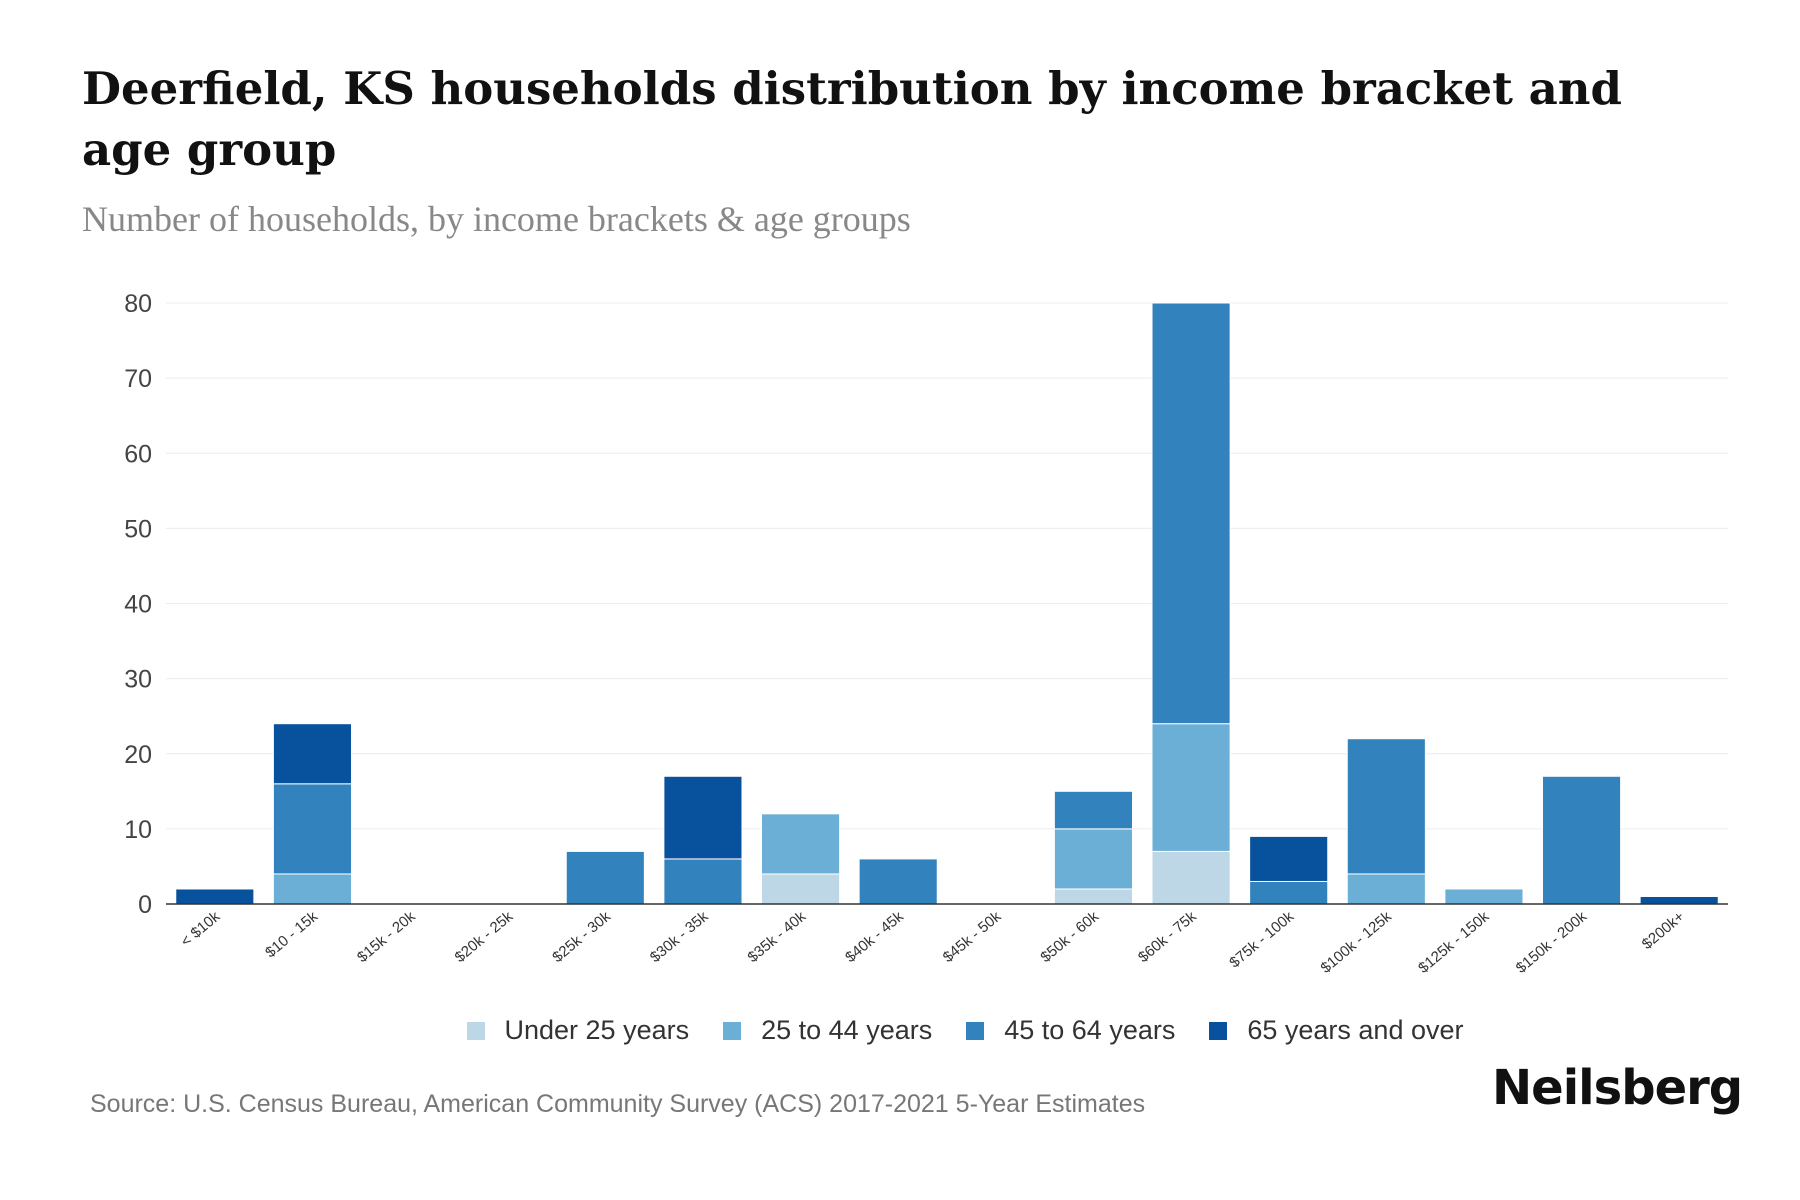 Image resolution: width=1800 pixels, height=1200 pixels. What do you see at coordinates (1552, 942) in the screenshot?
I see `x-tick-label: $150k - 200k` at bounding box center [1552, 942].